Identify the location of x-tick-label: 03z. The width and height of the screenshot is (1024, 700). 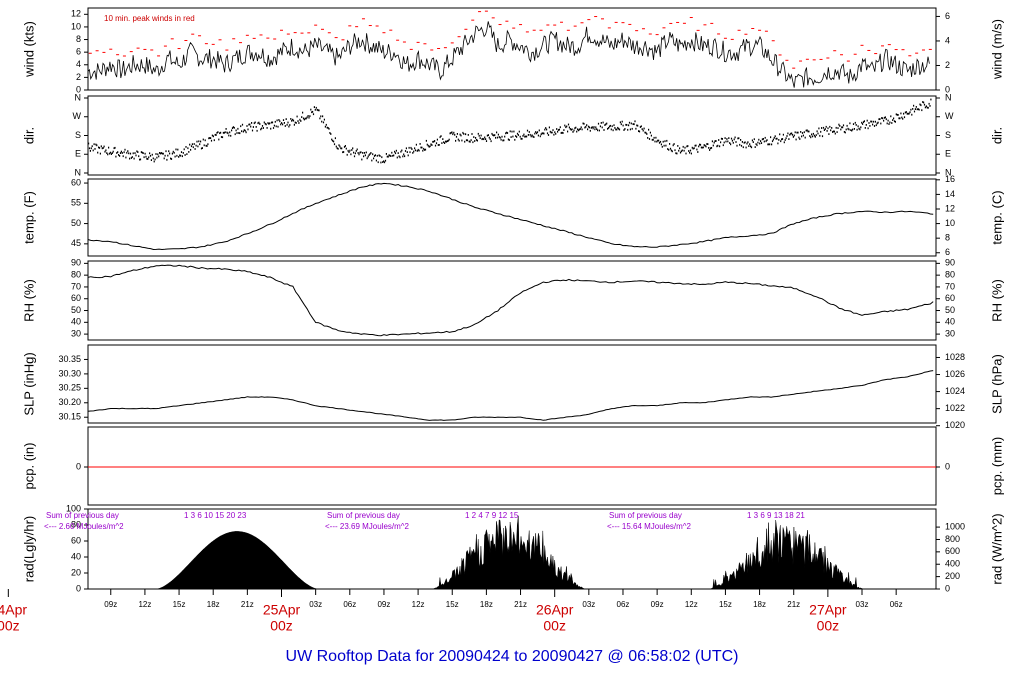
(862, 604).